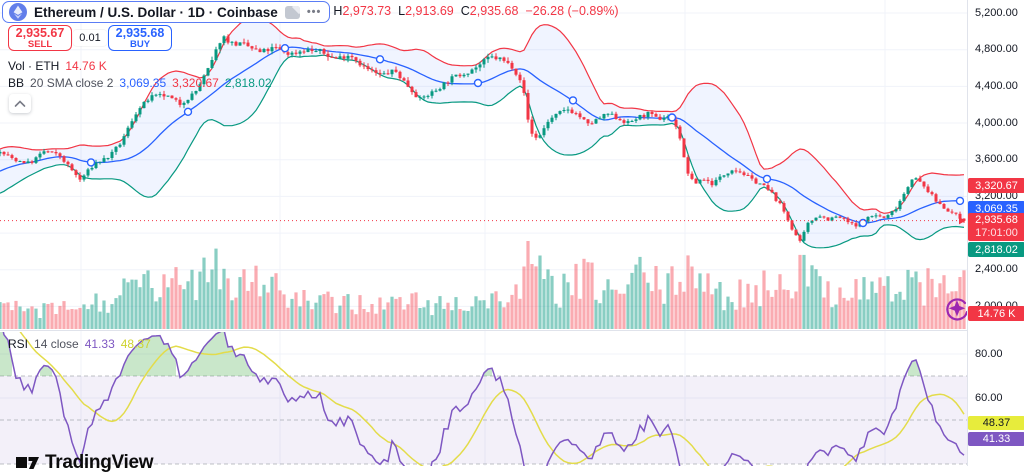  Describe the element at coordinates (27, 462) in the screenshot. I see `tradingview-logo-icon` at that location.